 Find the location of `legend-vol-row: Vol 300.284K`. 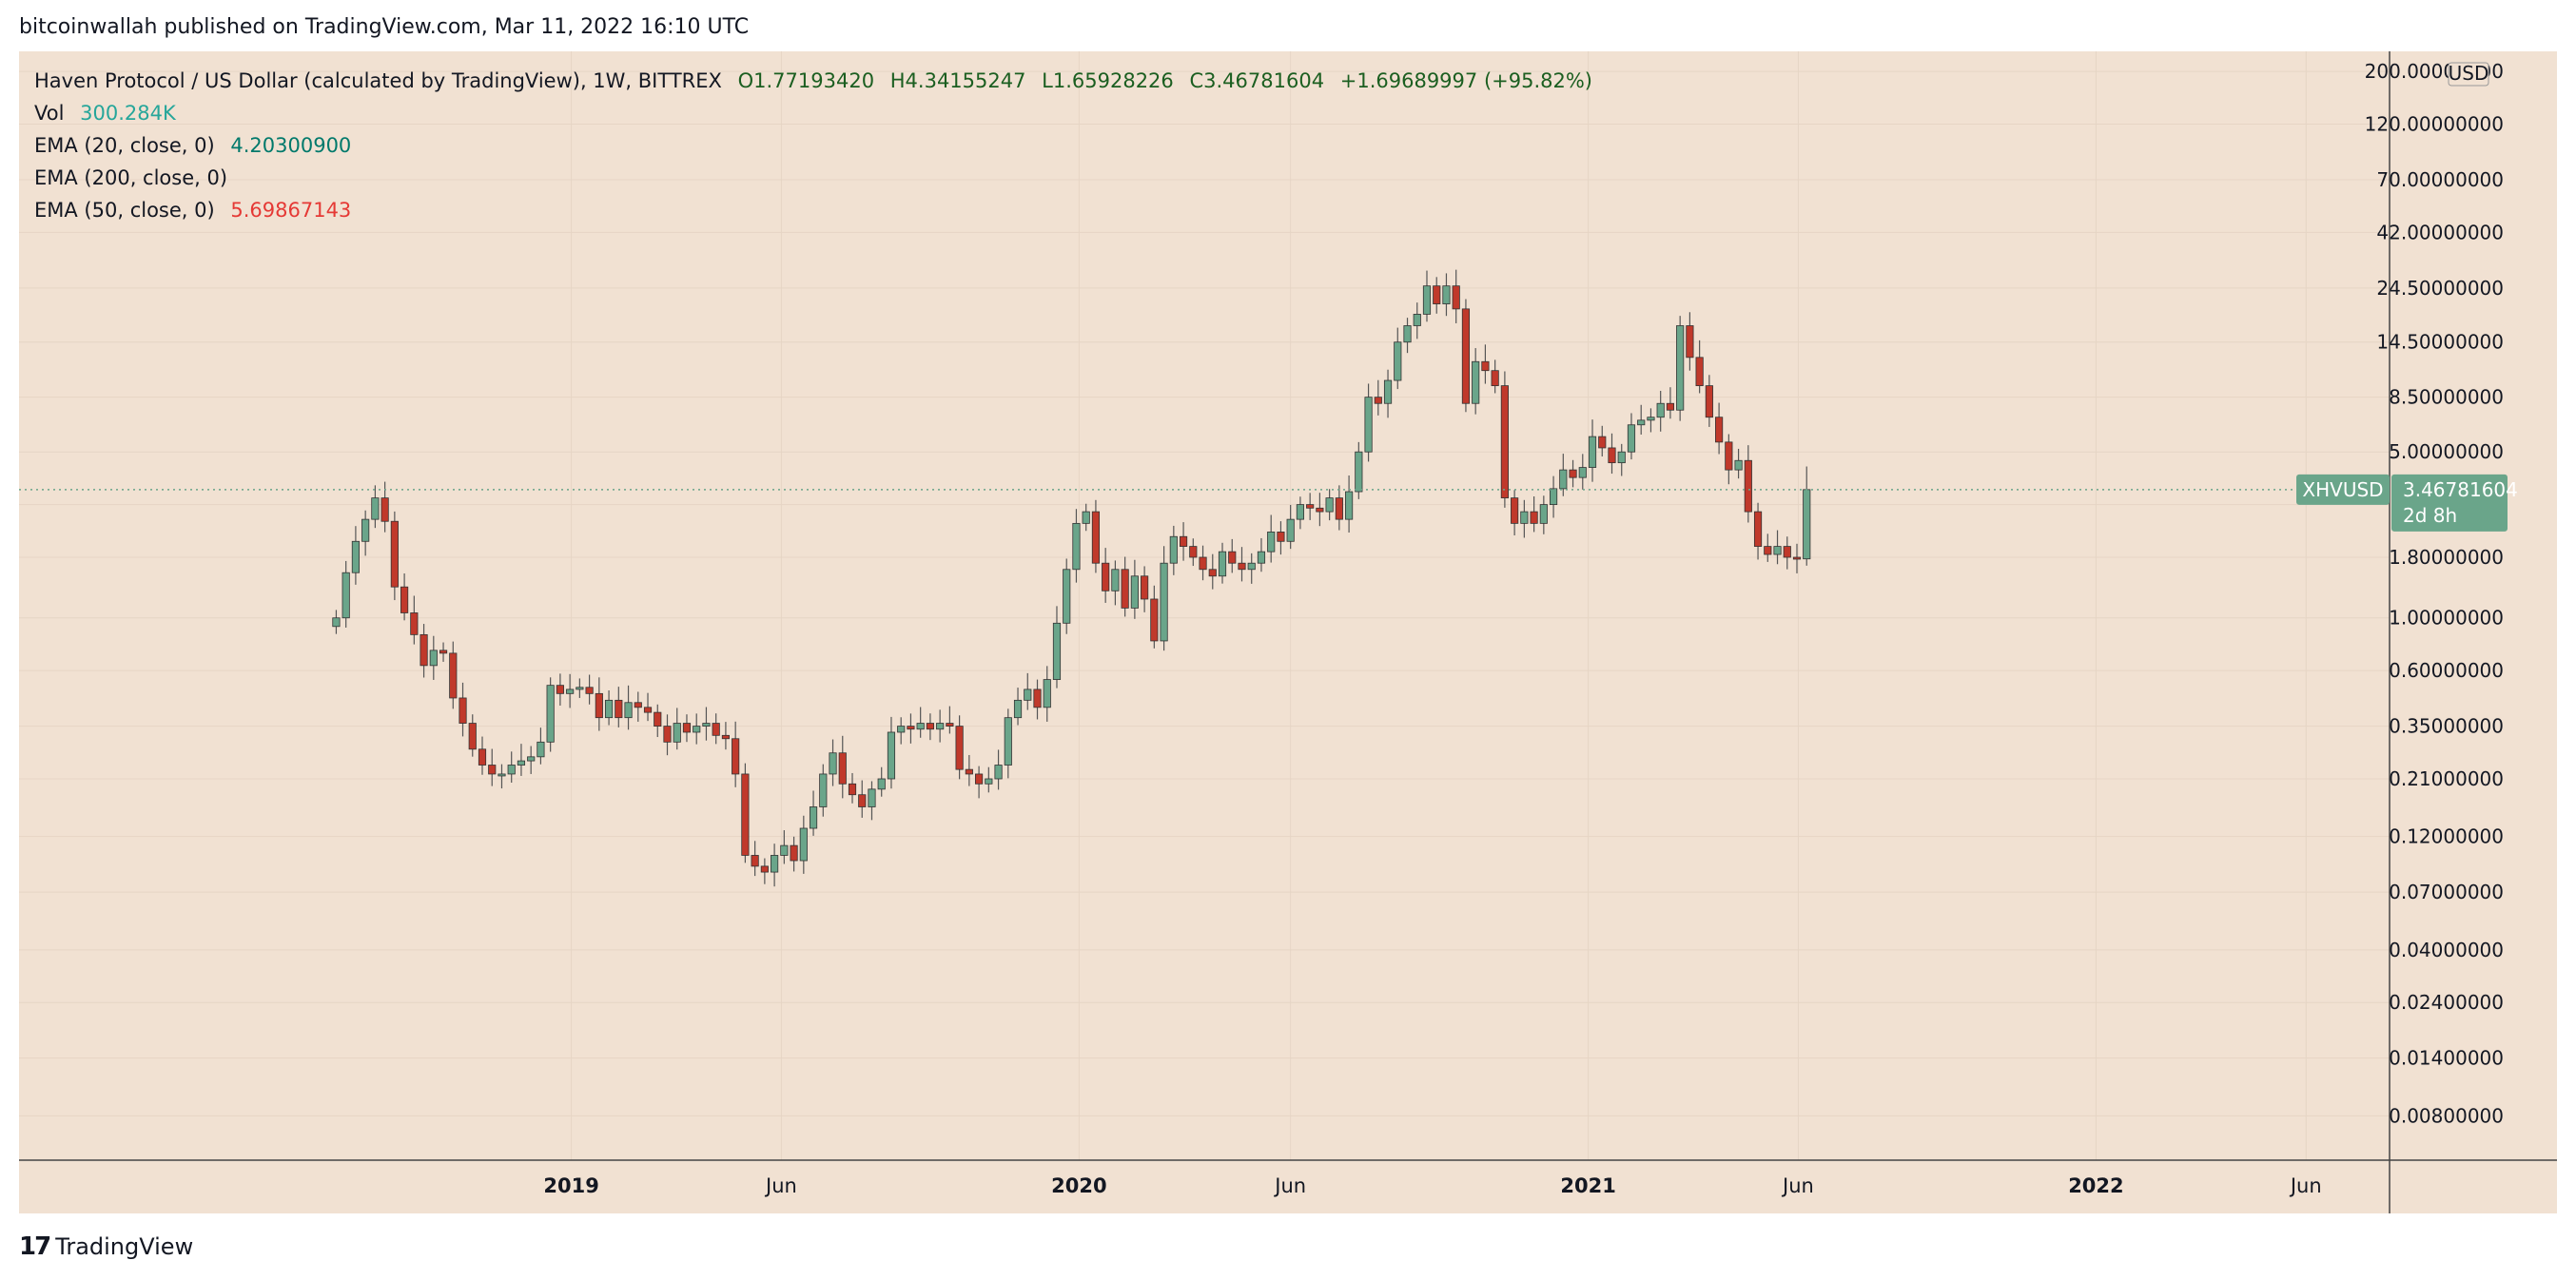

legend-vol-row: Vol 300.284K is located at coordinates (813, 113).